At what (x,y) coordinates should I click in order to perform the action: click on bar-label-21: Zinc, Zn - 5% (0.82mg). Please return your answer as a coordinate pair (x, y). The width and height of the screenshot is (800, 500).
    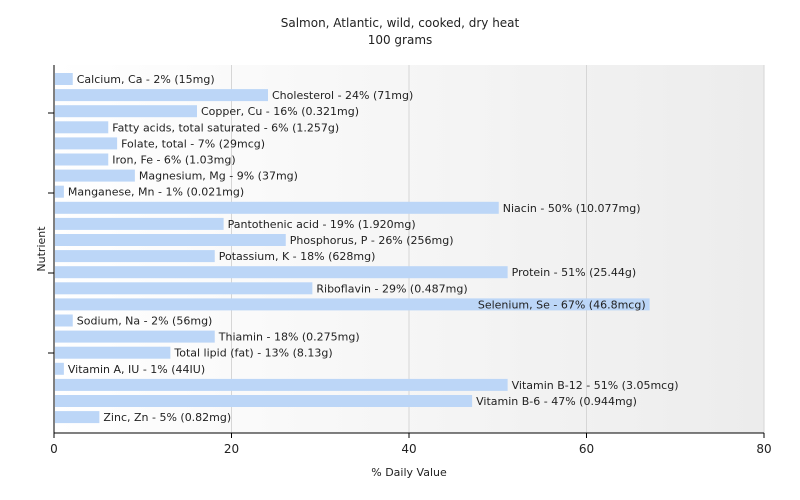
    Looking at the image, I should click on (167, 417).